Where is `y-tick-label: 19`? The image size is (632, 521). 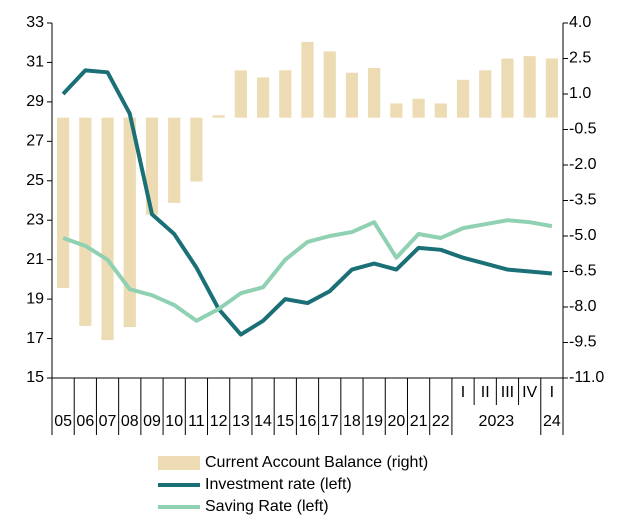 y-tick-label: 19 is located at coordinates (35, 298).